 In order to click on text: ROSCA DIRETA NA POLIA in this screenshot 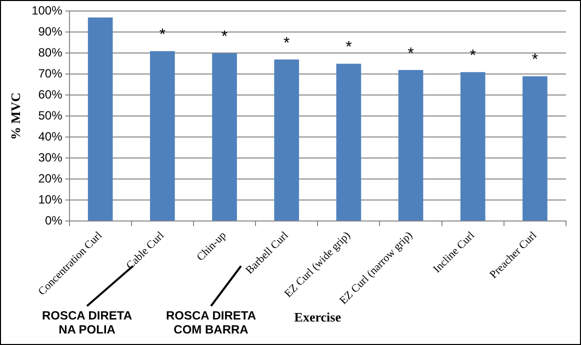, I will do `click(87, 322)`.